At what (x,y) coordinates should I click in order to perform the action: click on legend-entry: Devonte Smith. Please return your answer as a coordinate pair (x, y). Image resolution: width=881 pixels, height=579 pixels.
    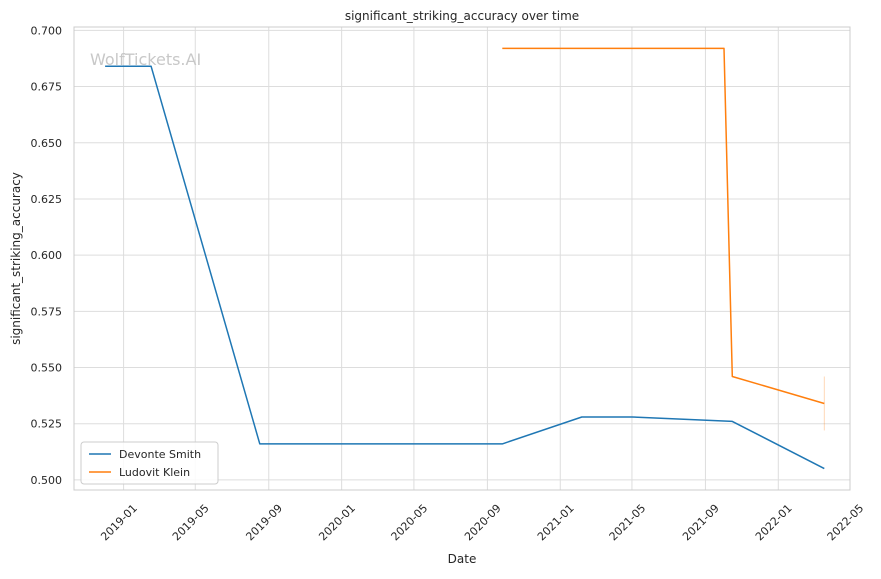
    Looking at the image, I should click on (160, 454).